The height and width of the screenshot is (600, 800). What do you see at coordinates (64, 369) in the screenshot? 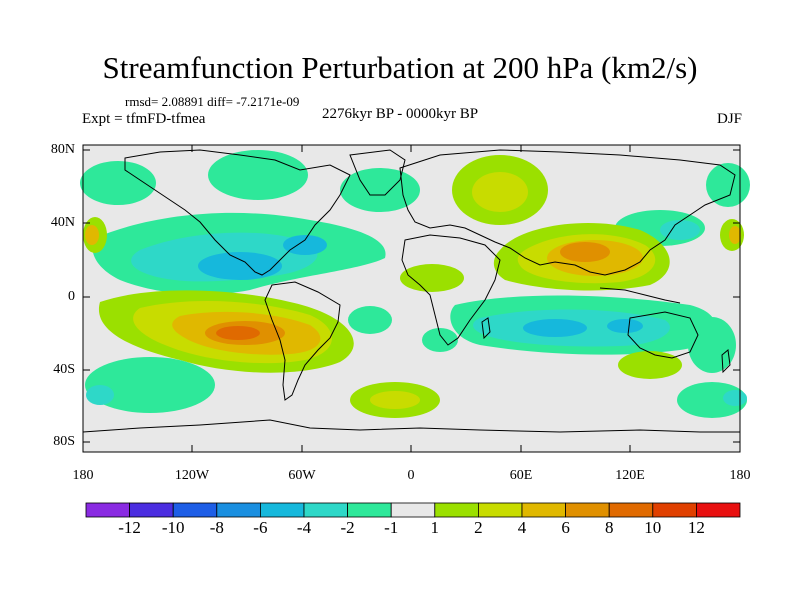
I see `y-tick-label: 40S` at bounding box center [64, 369].